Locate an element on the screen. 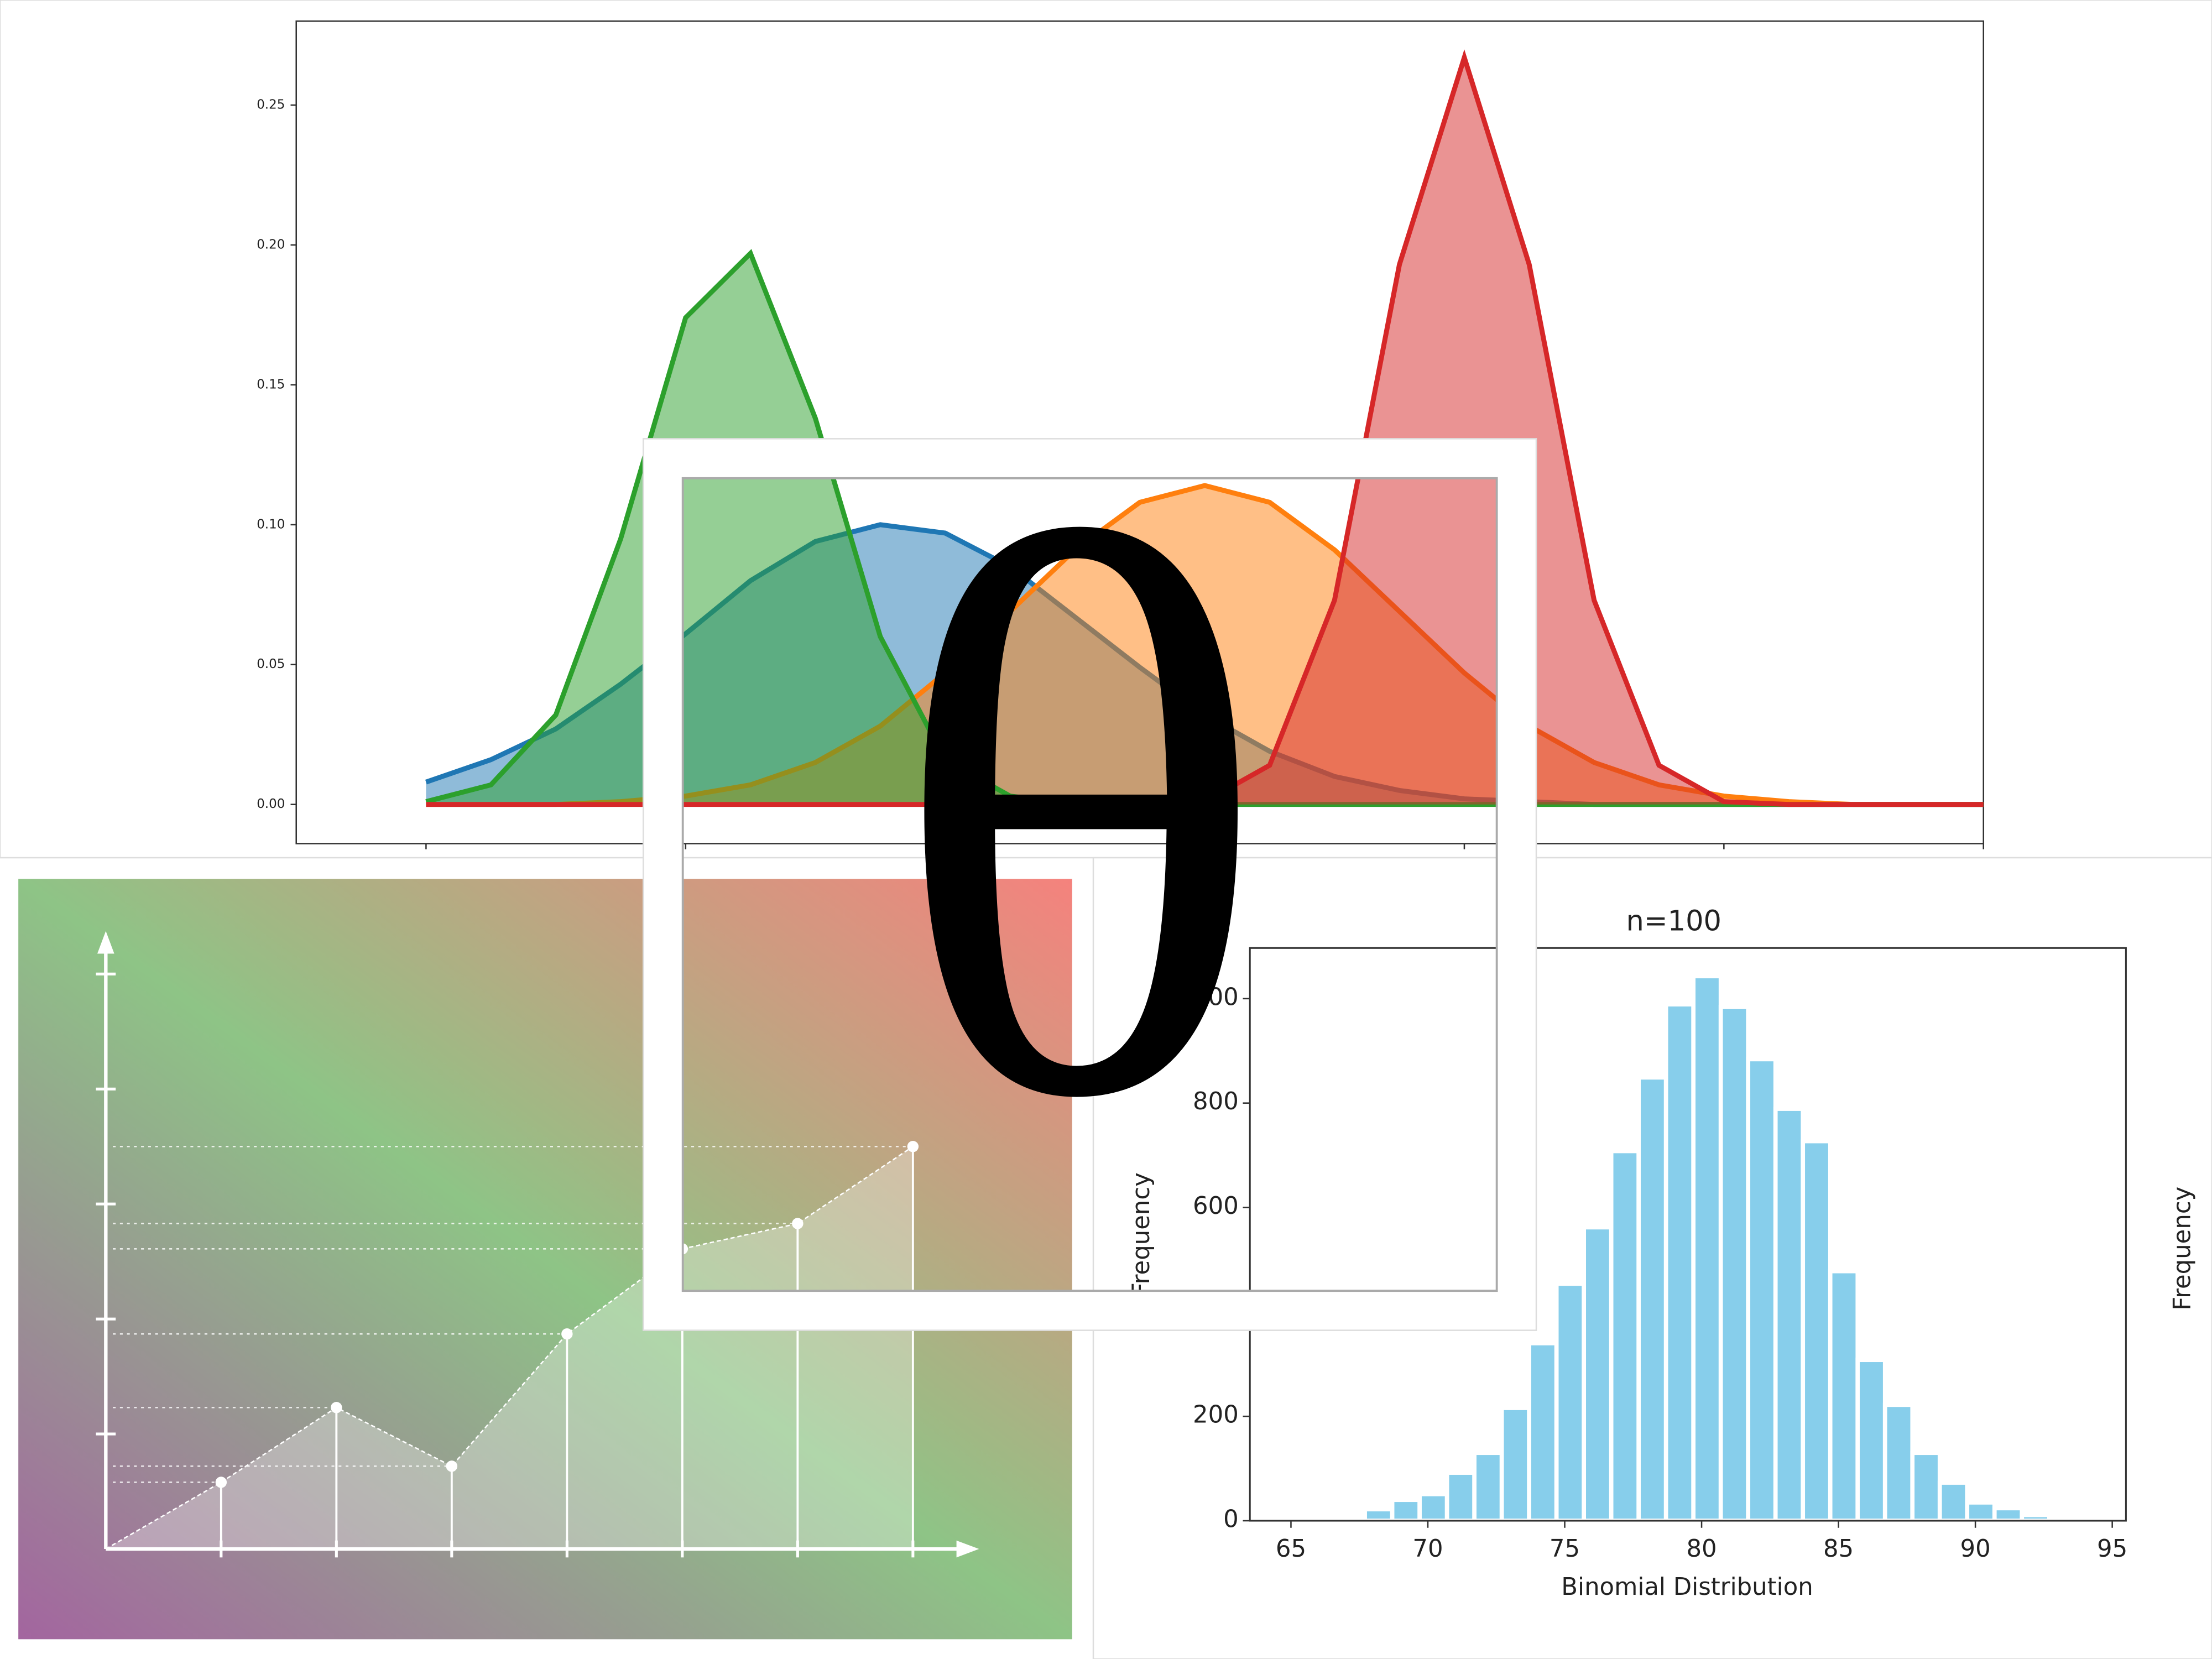 This screenshot has height=1659, width=2212. y-tick-label: 600 is located at coordinates (1216, 1206).